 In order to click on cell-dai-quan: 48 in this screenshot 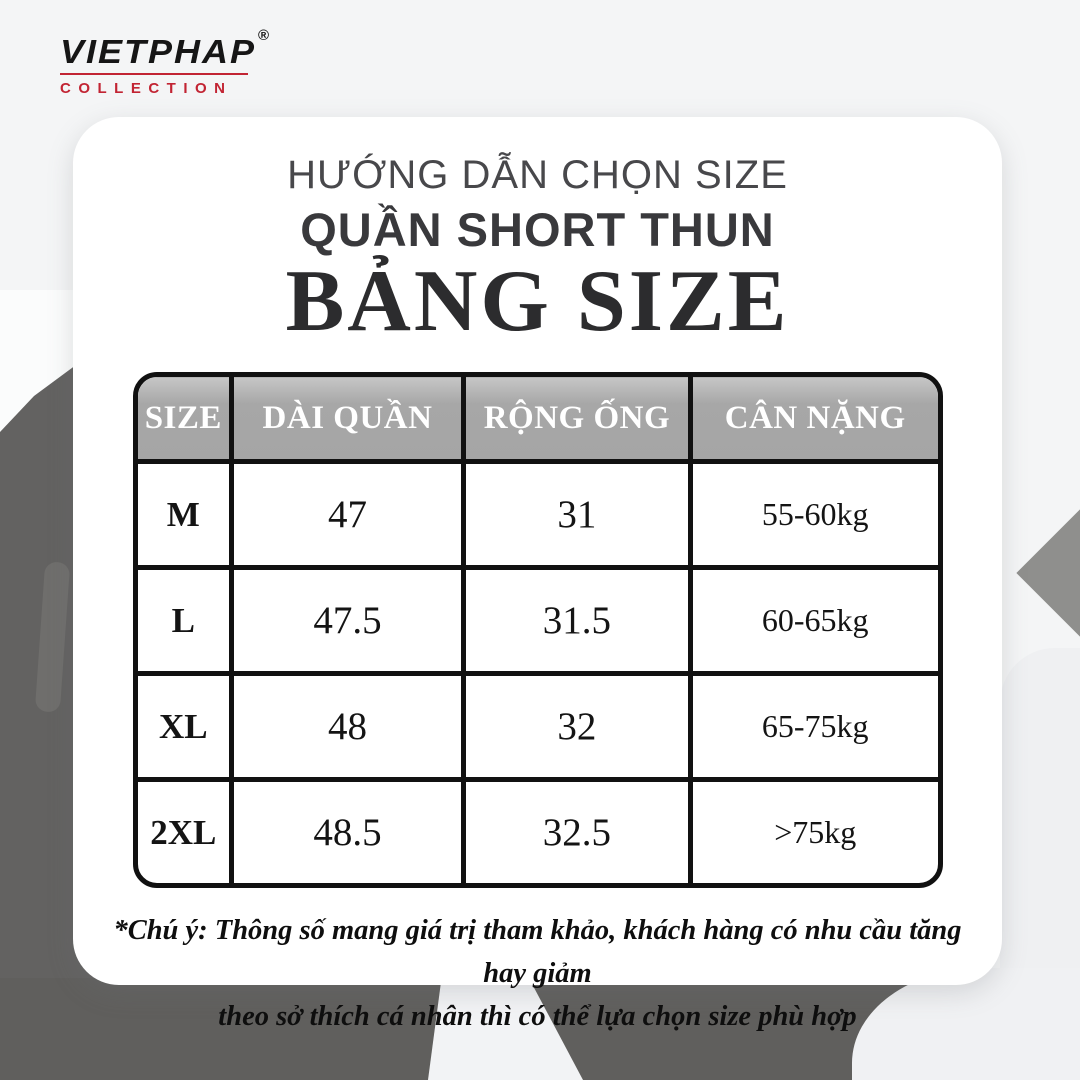, I will do `click(347, 727)`.